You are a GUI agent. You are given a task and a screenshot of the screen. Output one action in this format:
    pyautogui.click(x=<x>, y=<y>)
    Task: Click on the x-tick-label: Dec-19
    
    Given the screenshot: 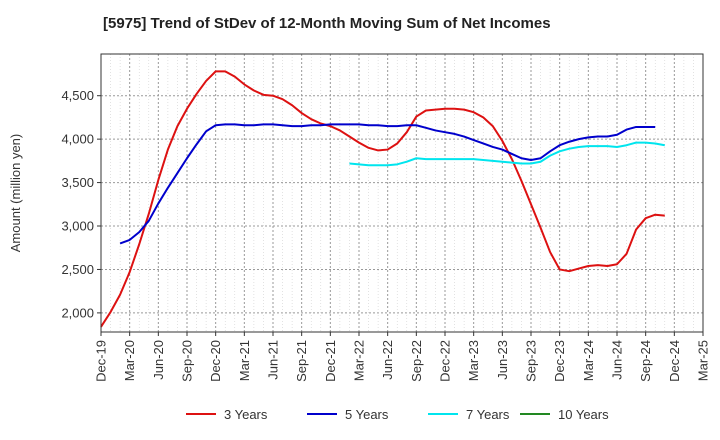 What is the action you would take?
    pyautogui.click(x=101, y=361)
    